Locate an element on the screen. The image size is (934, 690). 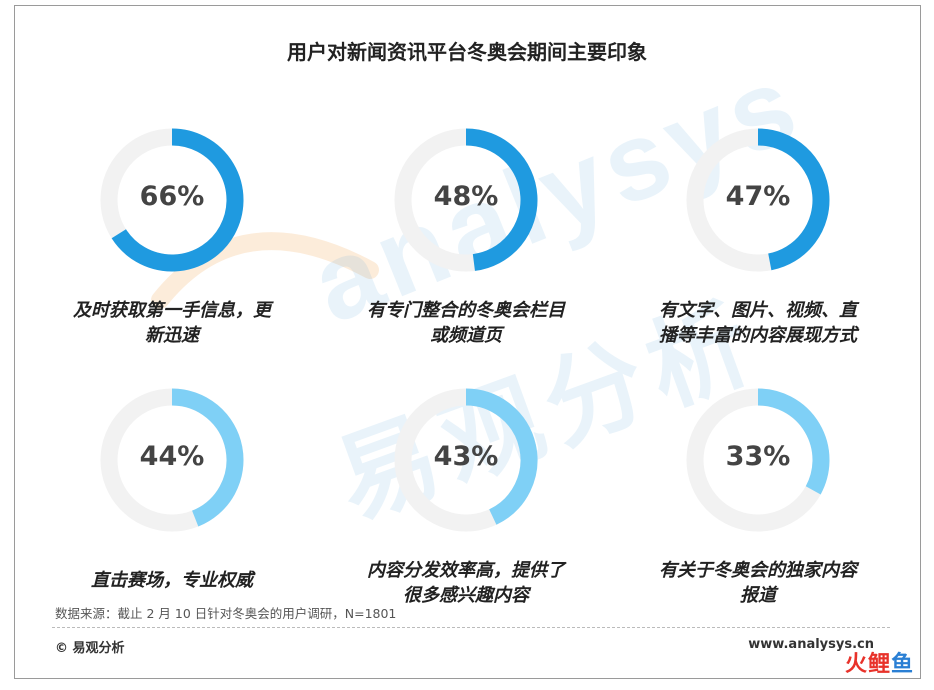
stamp-char: 鱼 is located at coordinates (902, 664).